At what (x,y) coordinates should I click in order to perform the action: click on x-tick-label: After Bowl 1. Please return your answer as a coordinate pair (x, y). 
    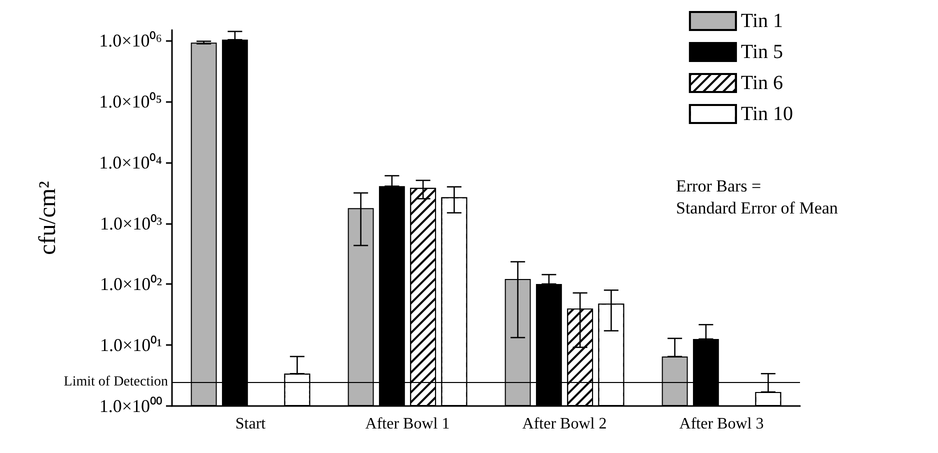
    Looking at the image, I should click on (407, 424).